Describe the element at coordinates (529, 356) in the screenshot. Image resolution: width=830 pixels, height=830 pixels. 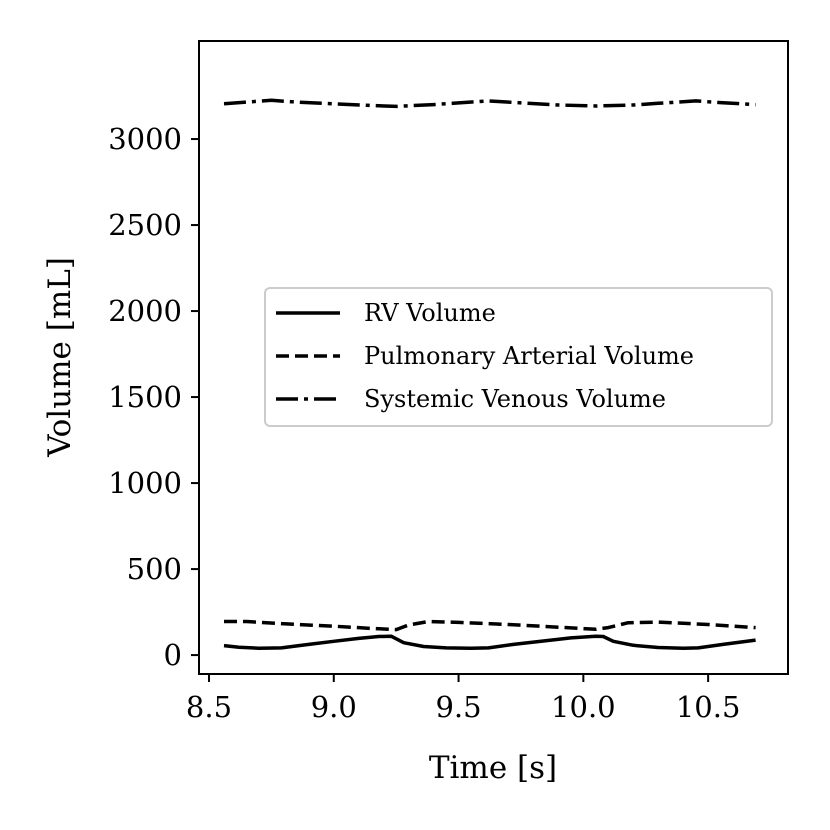
I see `legend-label-pulmonary-arterial-volume: Pulmonary Arterial Volume` at that location.